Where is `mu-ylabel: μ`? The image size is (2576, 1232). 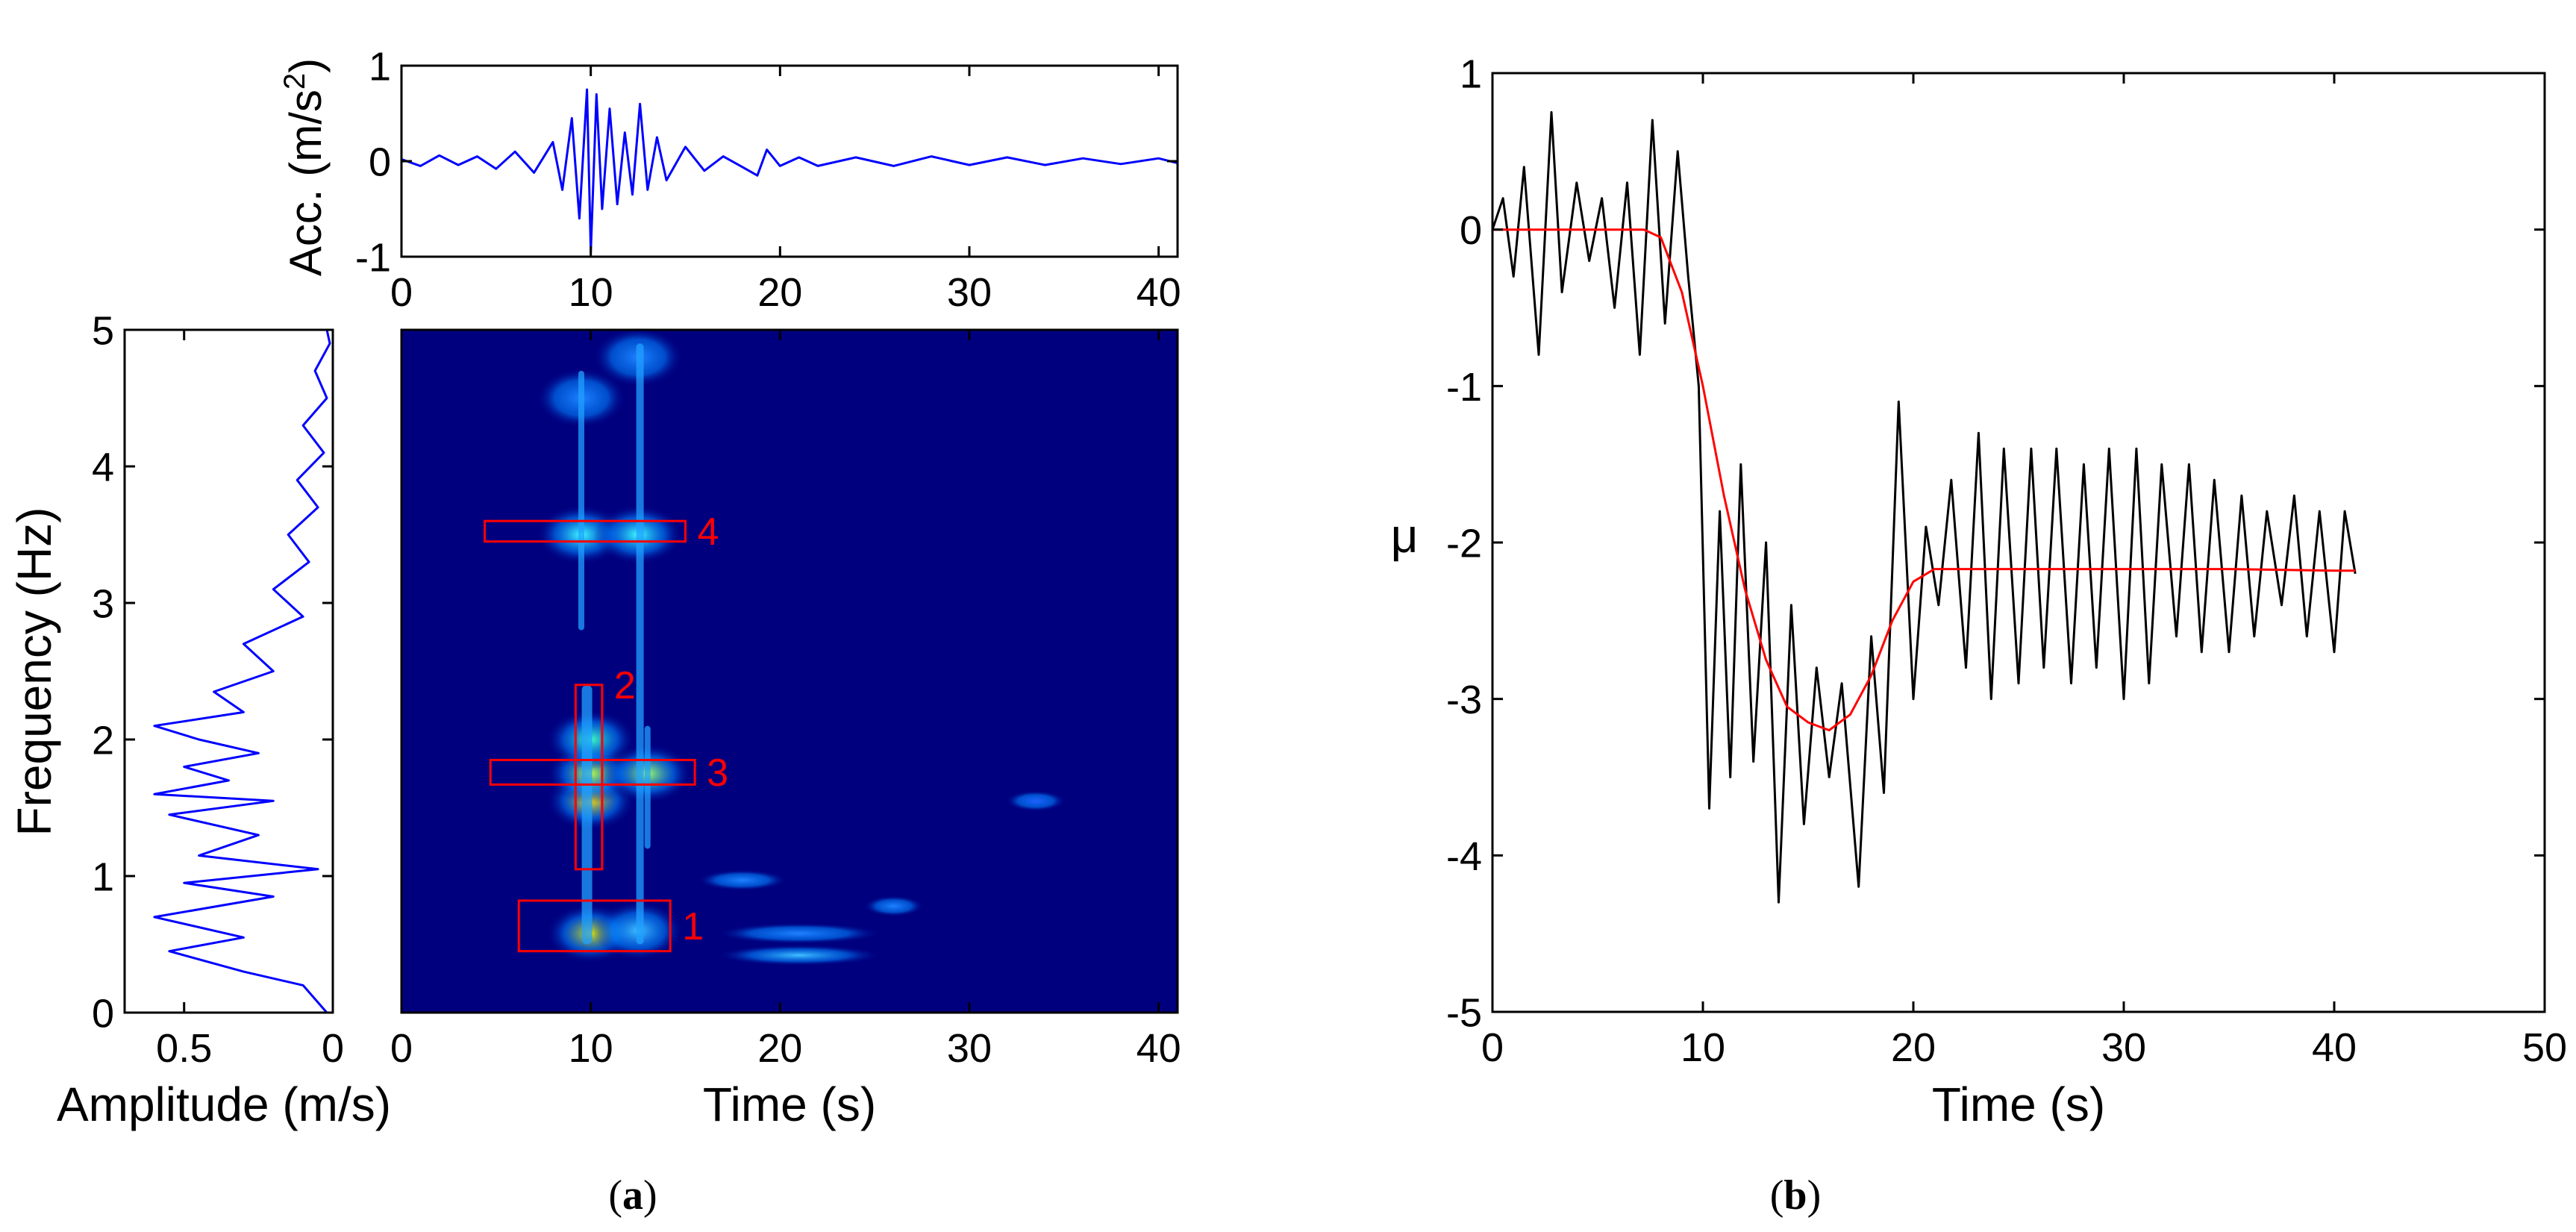 mu-ylabel: μ is located at coordinates (1405, 536).